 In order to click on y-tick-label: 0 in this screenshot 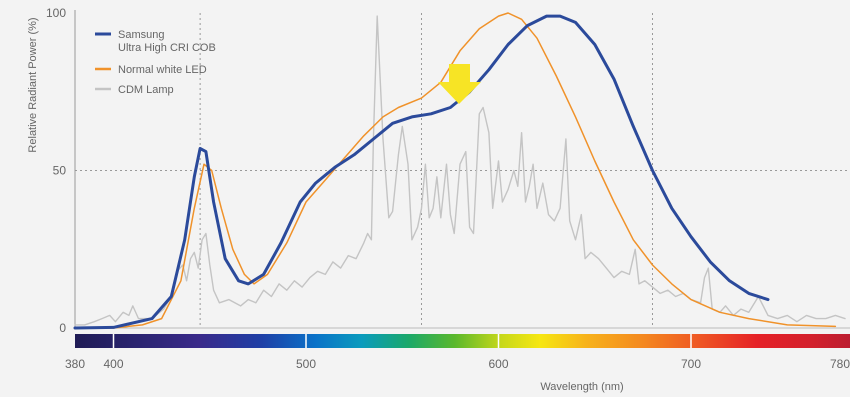, I will do `click(62, 328)`.